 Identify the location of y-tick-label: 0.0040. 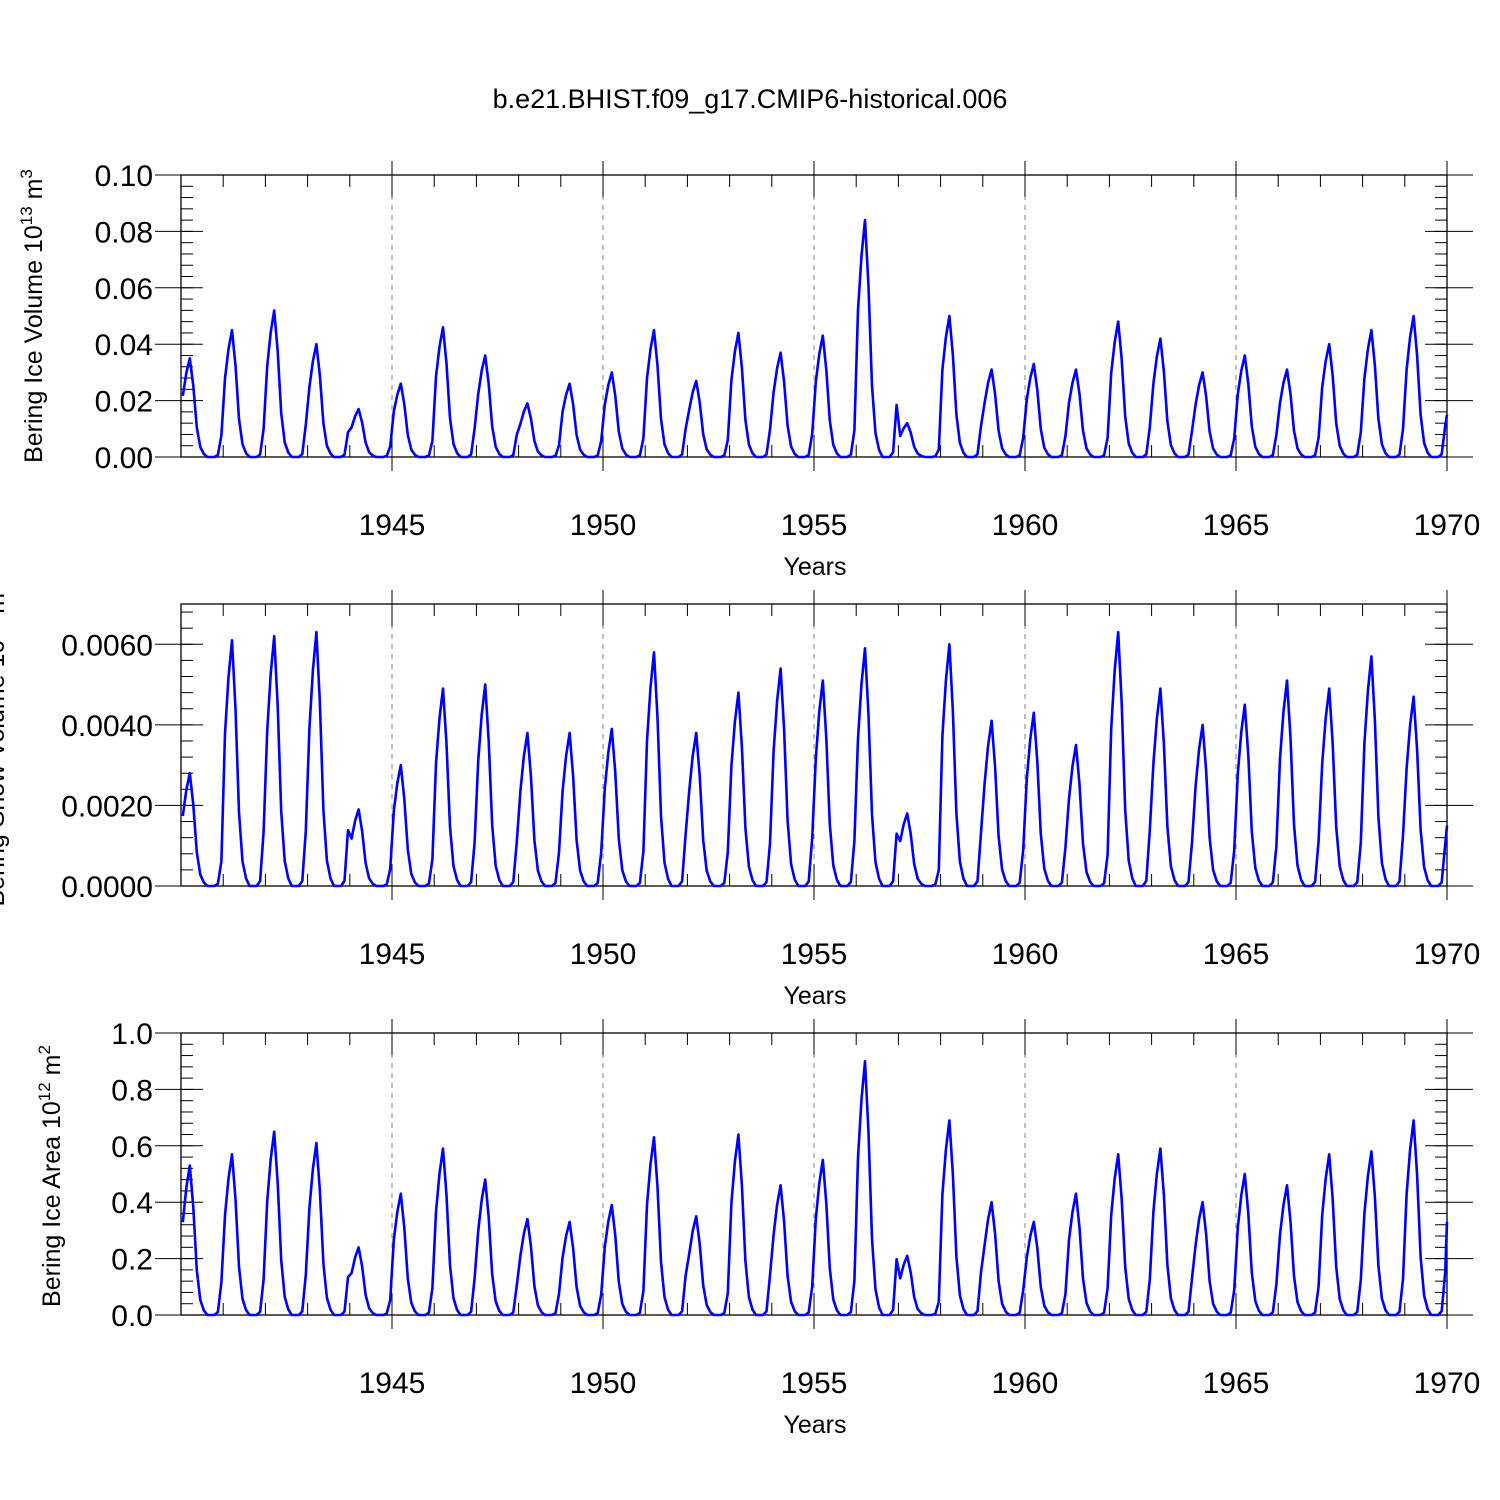
(107, 726).